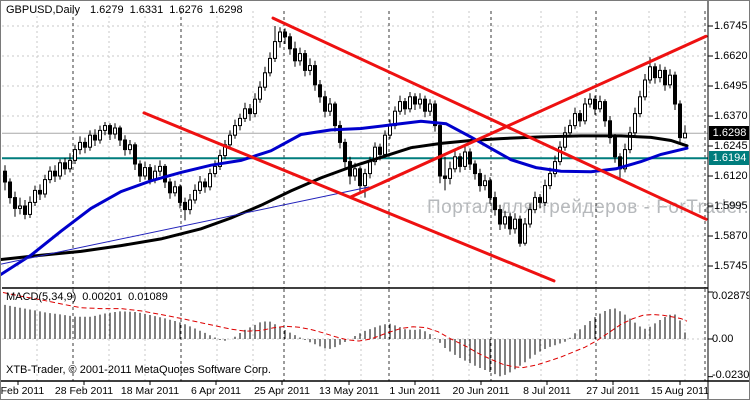  I want to click on last-price-box: 1.6298, so click(729, 133).